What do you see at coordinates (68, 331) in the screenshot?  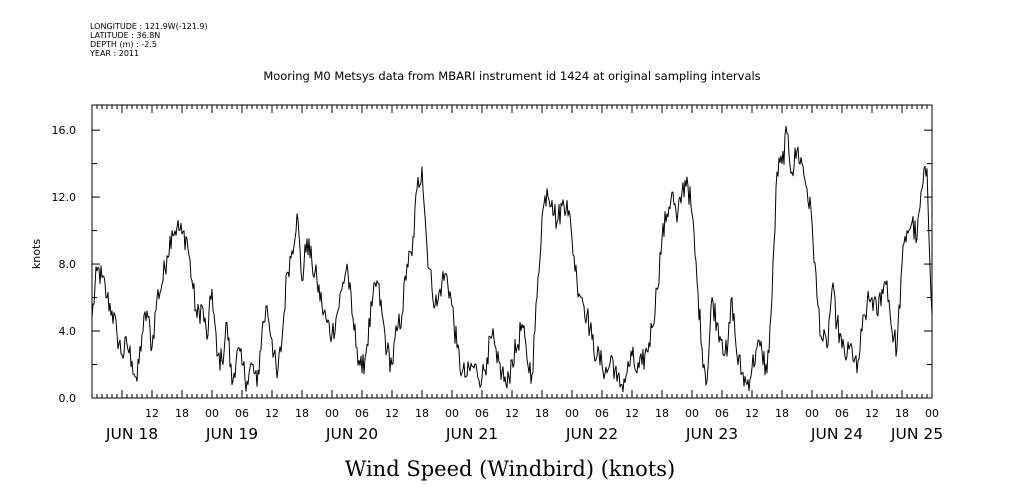 I see `y-tick-label: 4.0` at bounding box center [68, 331].